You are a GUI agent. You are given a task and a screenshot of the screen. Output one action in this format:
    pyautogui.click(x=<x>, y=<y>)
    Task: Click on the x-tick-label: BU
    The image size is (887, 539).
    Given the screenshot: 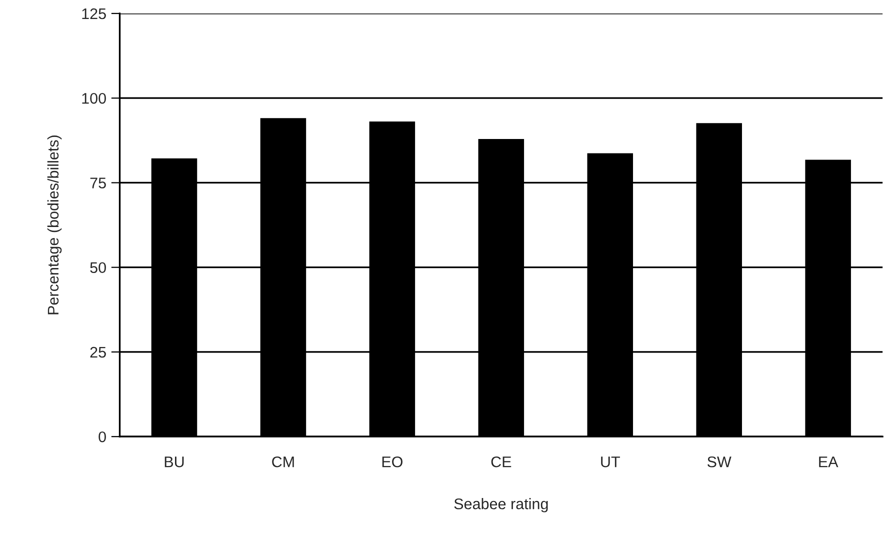 What is the action you would take?
    pyautogui.click(x=174, y=462)
    